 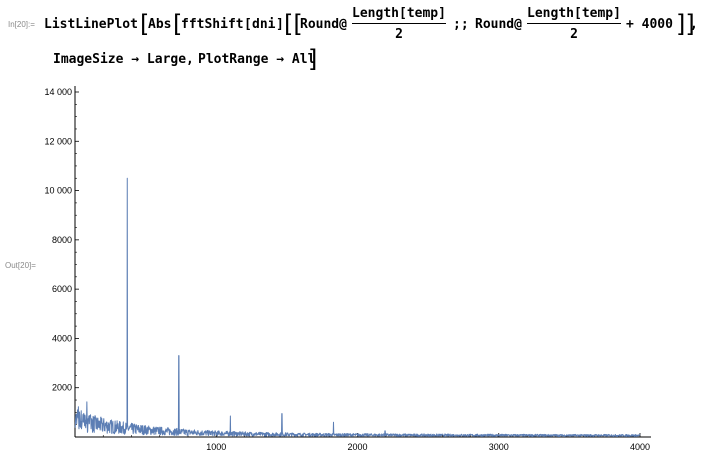 What do you see at coordinates (640, 447) in the screenshot?
I see `x-tick-label: 4000` at bounding box center [640, 447].